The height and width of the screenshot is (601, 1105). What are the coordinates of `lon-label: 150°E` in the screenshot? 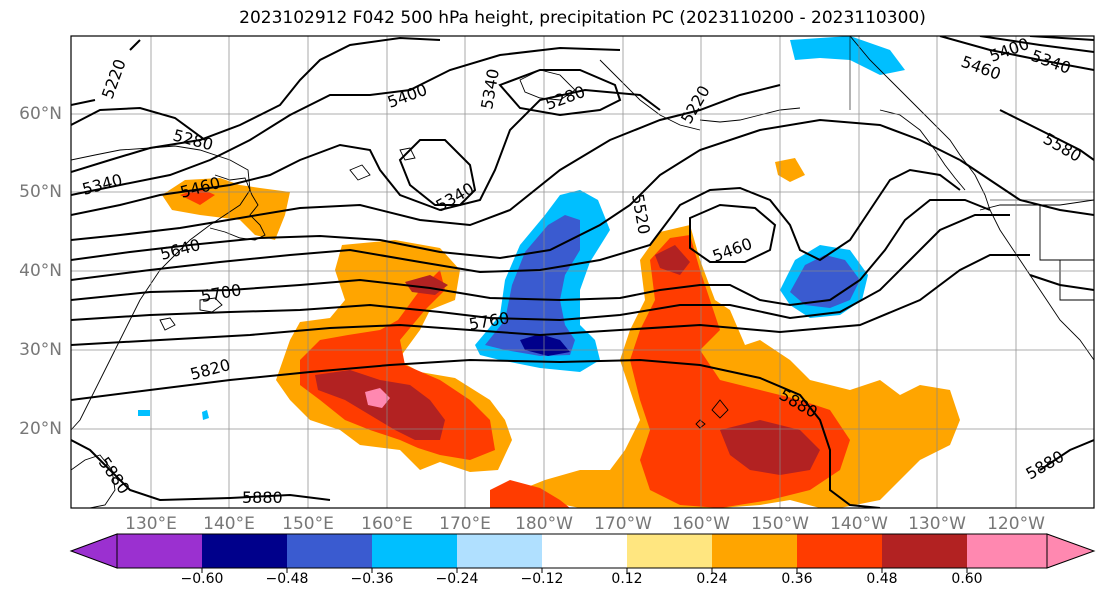 It's located at (308, 524).